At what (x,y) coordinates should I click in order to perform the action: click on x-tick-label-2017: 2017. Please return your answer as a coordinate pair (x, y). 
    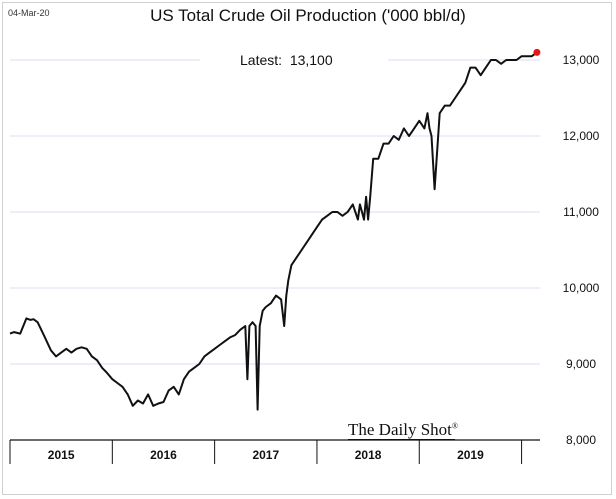
    Looking at the image, I should click on (265, 455).